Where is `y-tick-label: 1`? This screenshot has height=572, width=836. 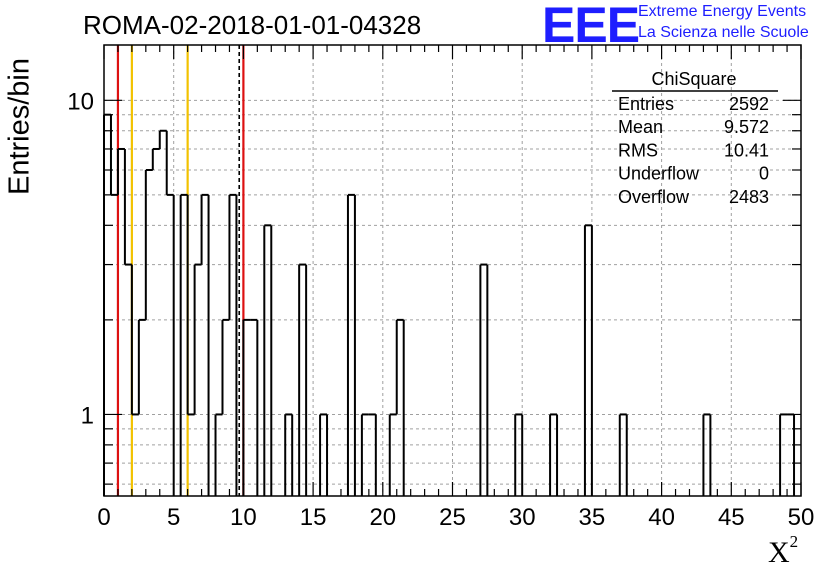 y-tick-label: 1 is located at coordinates (87, 415).